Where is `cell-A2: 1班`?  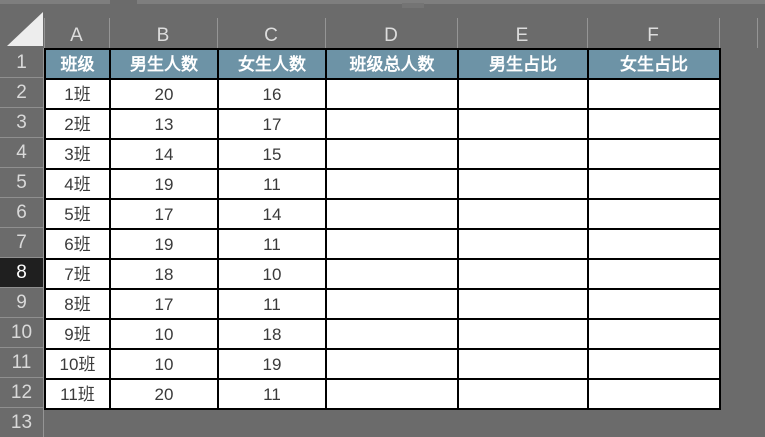
cell-A2: 1班 is located at coordinates (78, 95).